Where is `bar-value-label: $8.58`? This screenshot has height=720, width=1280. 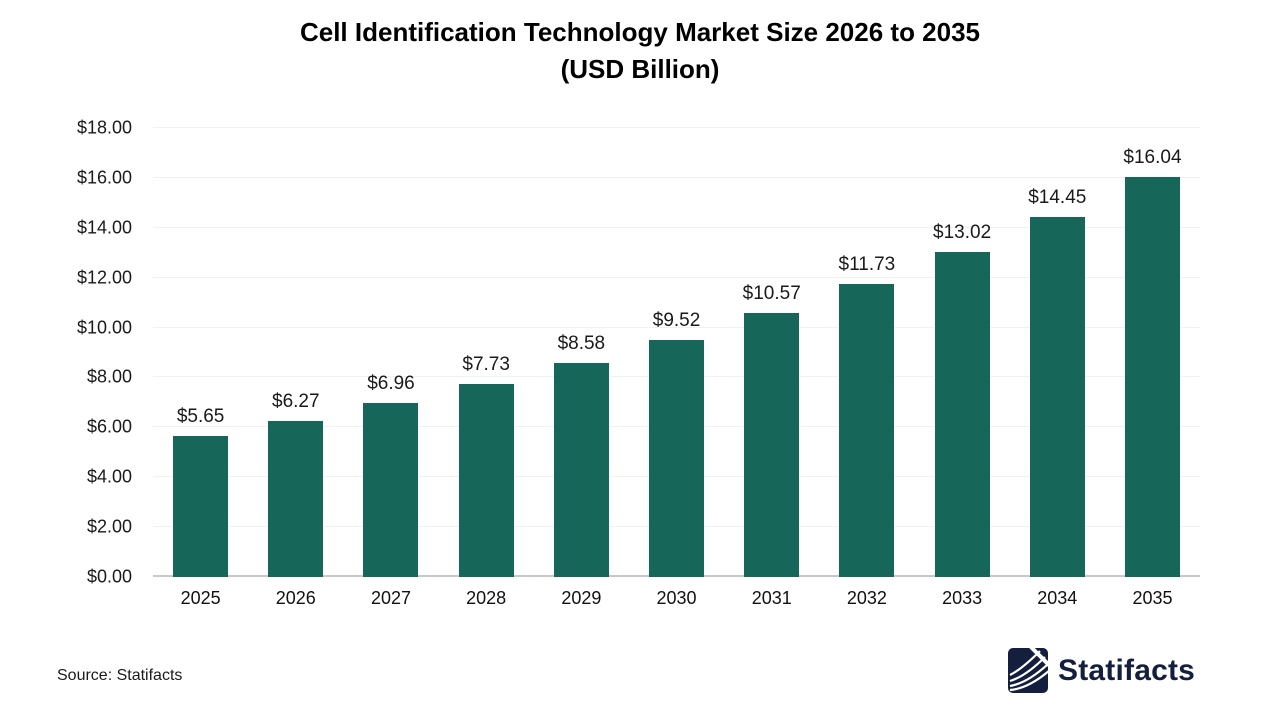
bar-value-label: $8.58 is located at coordinates (581, 343).